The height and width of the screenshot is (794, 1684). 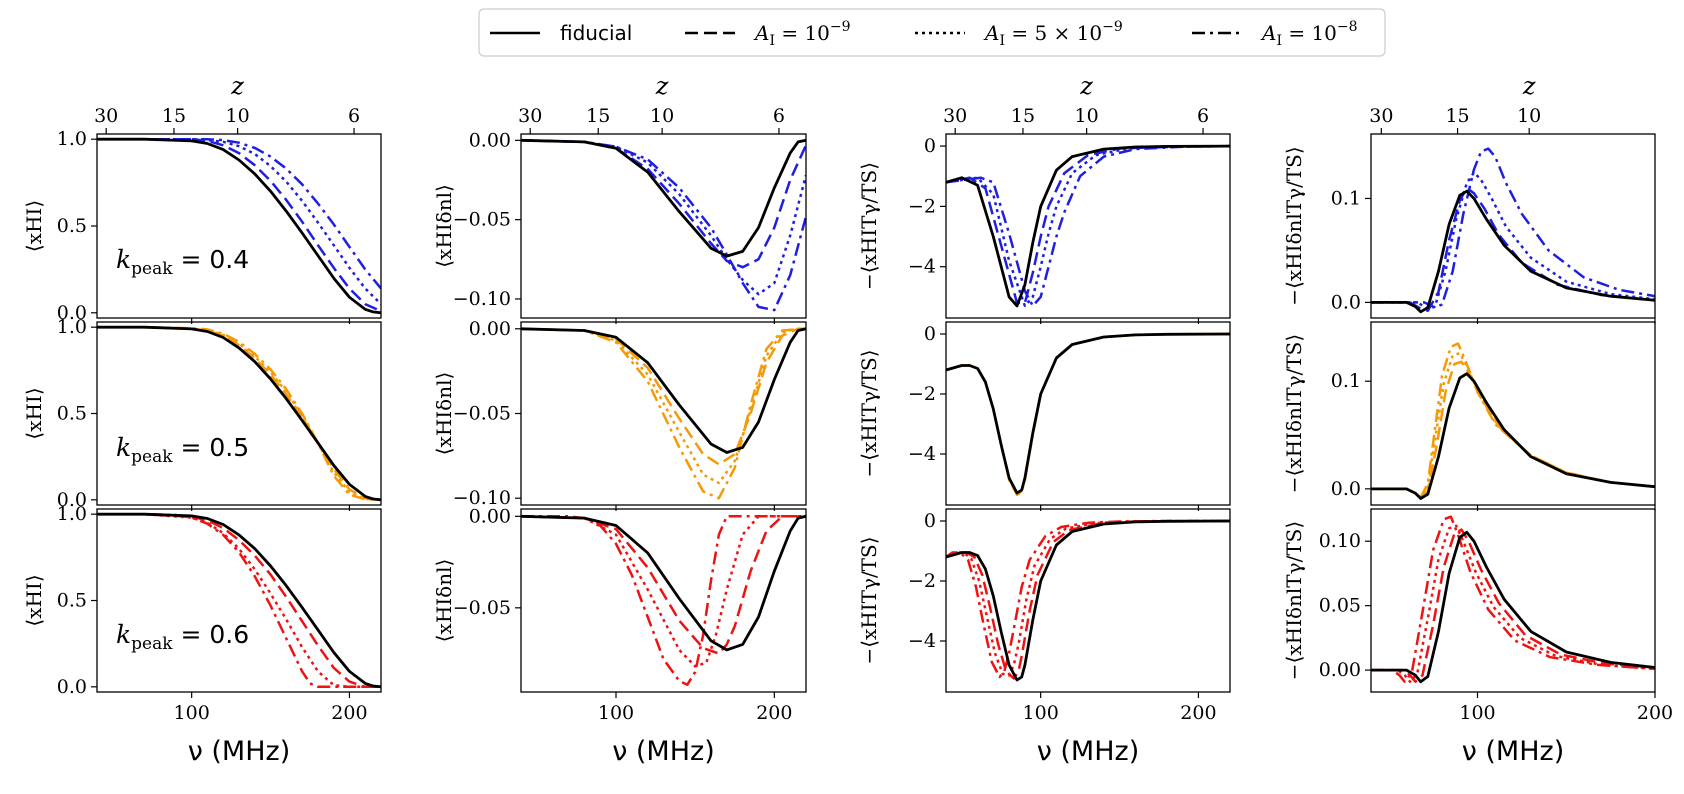 I want to click on x-axis-label: ν (MHz), so click(x=239, y=751).